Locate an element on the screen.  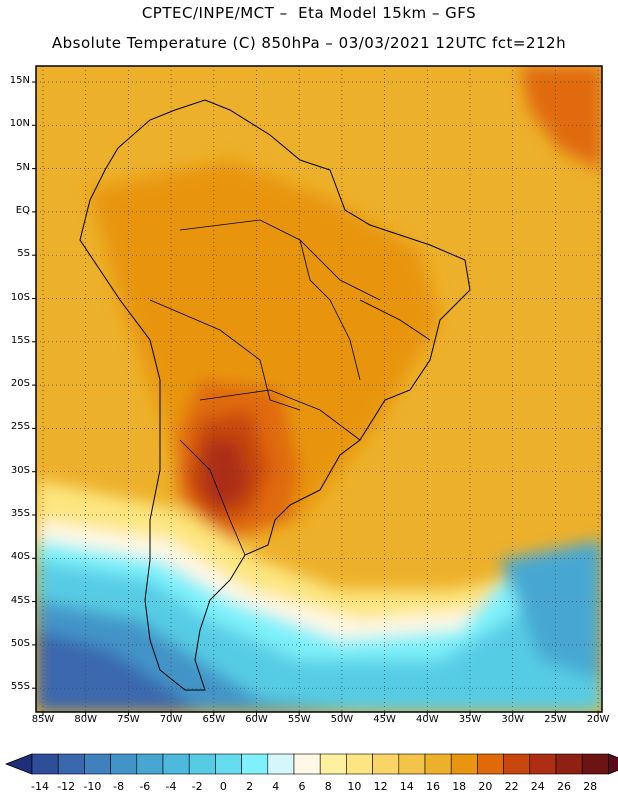
colorbar-label: 26 is located at coordinates (564, 786).